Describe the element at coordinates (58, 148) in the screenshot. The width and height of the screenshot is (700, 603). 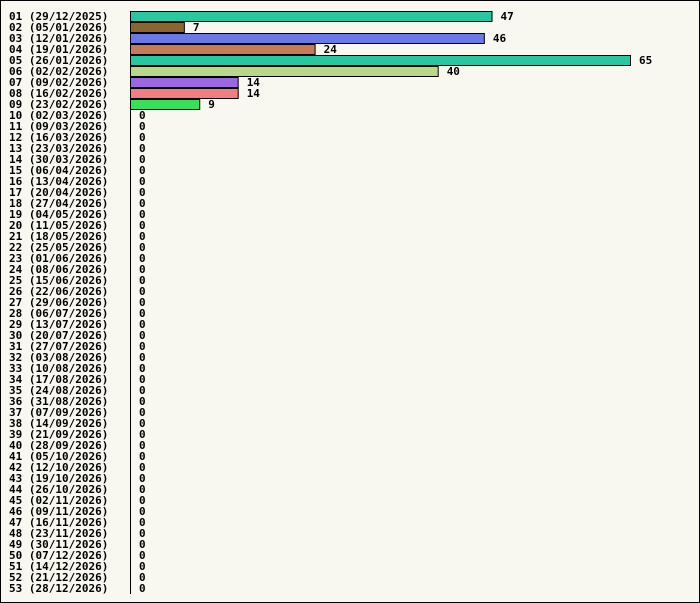
I see `category-label: 13 (23/03/2026)` at that location.